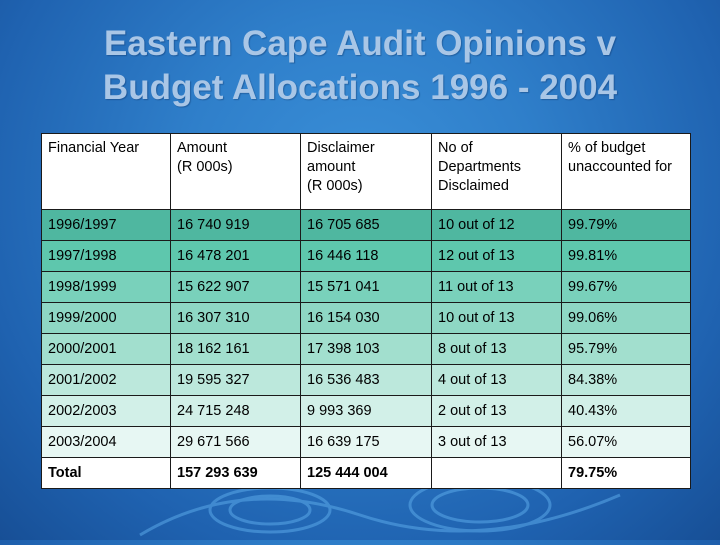  Describe the element at coordinates (235, 225) in the screenshot. I see `cell-amount: 16 740 919` at that location.